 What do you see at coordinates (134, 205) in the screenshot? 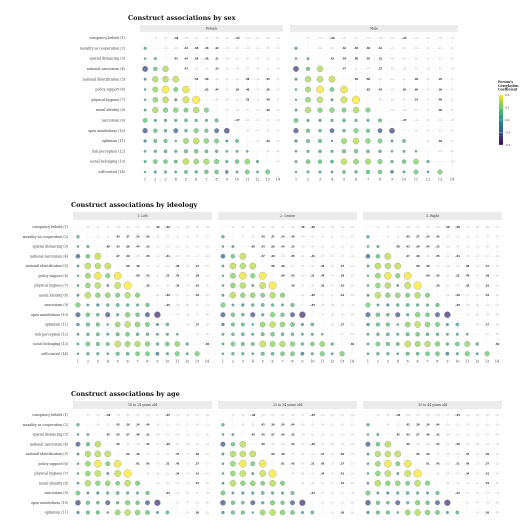
I see `section-title: Construct associations by ideology` at bounding box center [134, 205].